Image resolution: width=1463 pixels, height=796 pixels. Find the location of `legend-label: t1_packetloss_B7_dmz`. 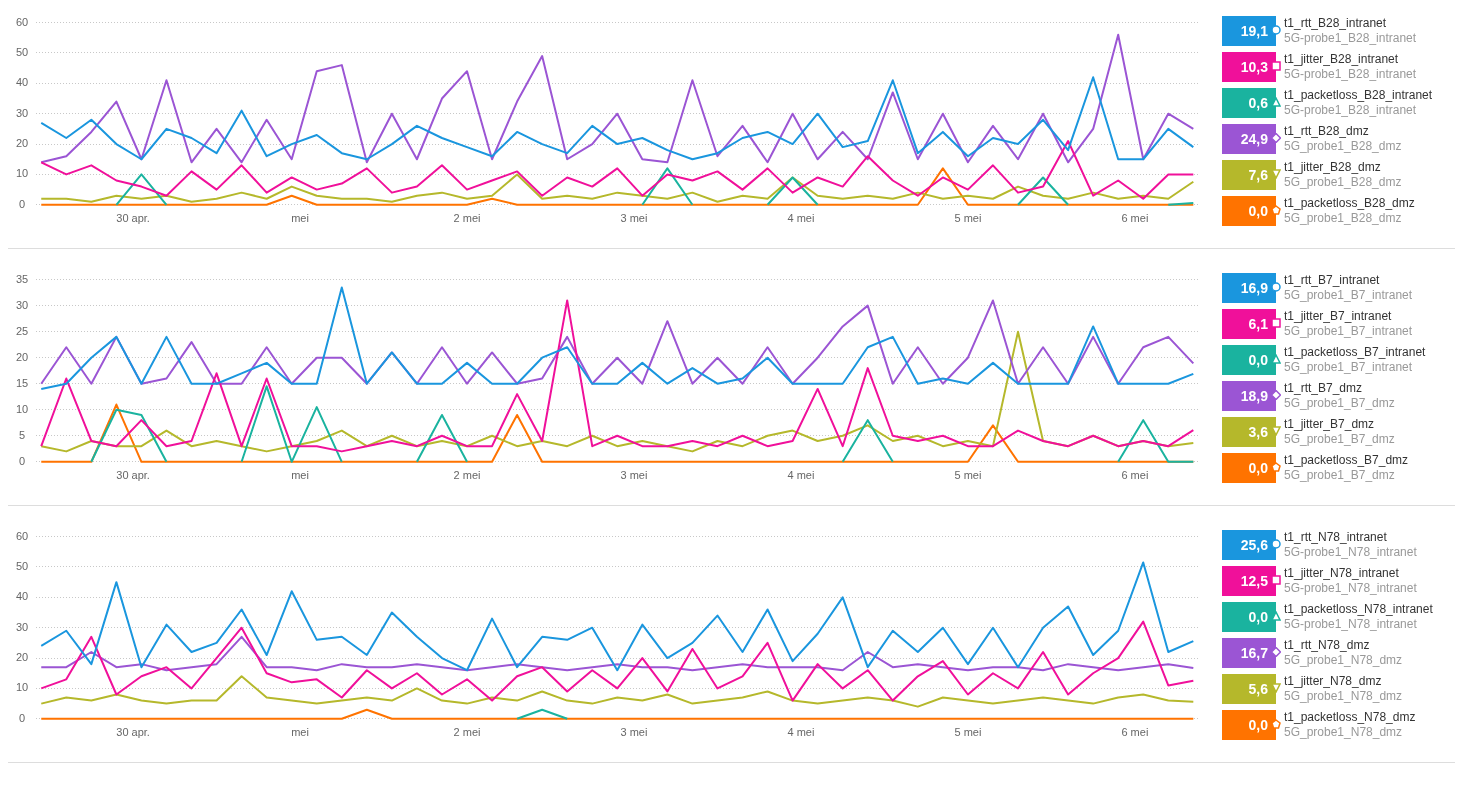

legend-label: t1_packetloss_B7_dmz is located at coordinates (1346, 460).